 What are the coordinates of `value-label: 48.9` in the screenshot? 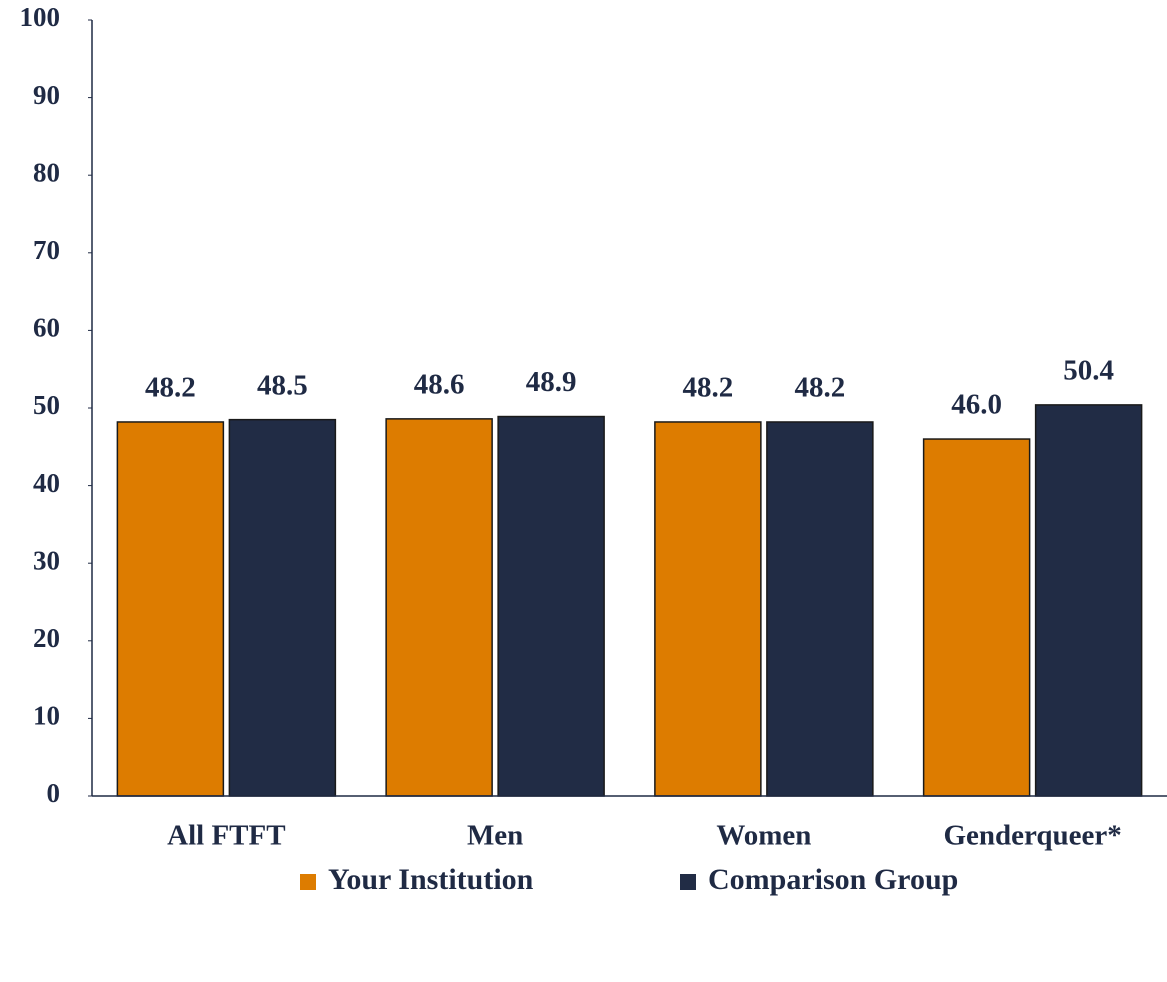 It's located at (551, 382).